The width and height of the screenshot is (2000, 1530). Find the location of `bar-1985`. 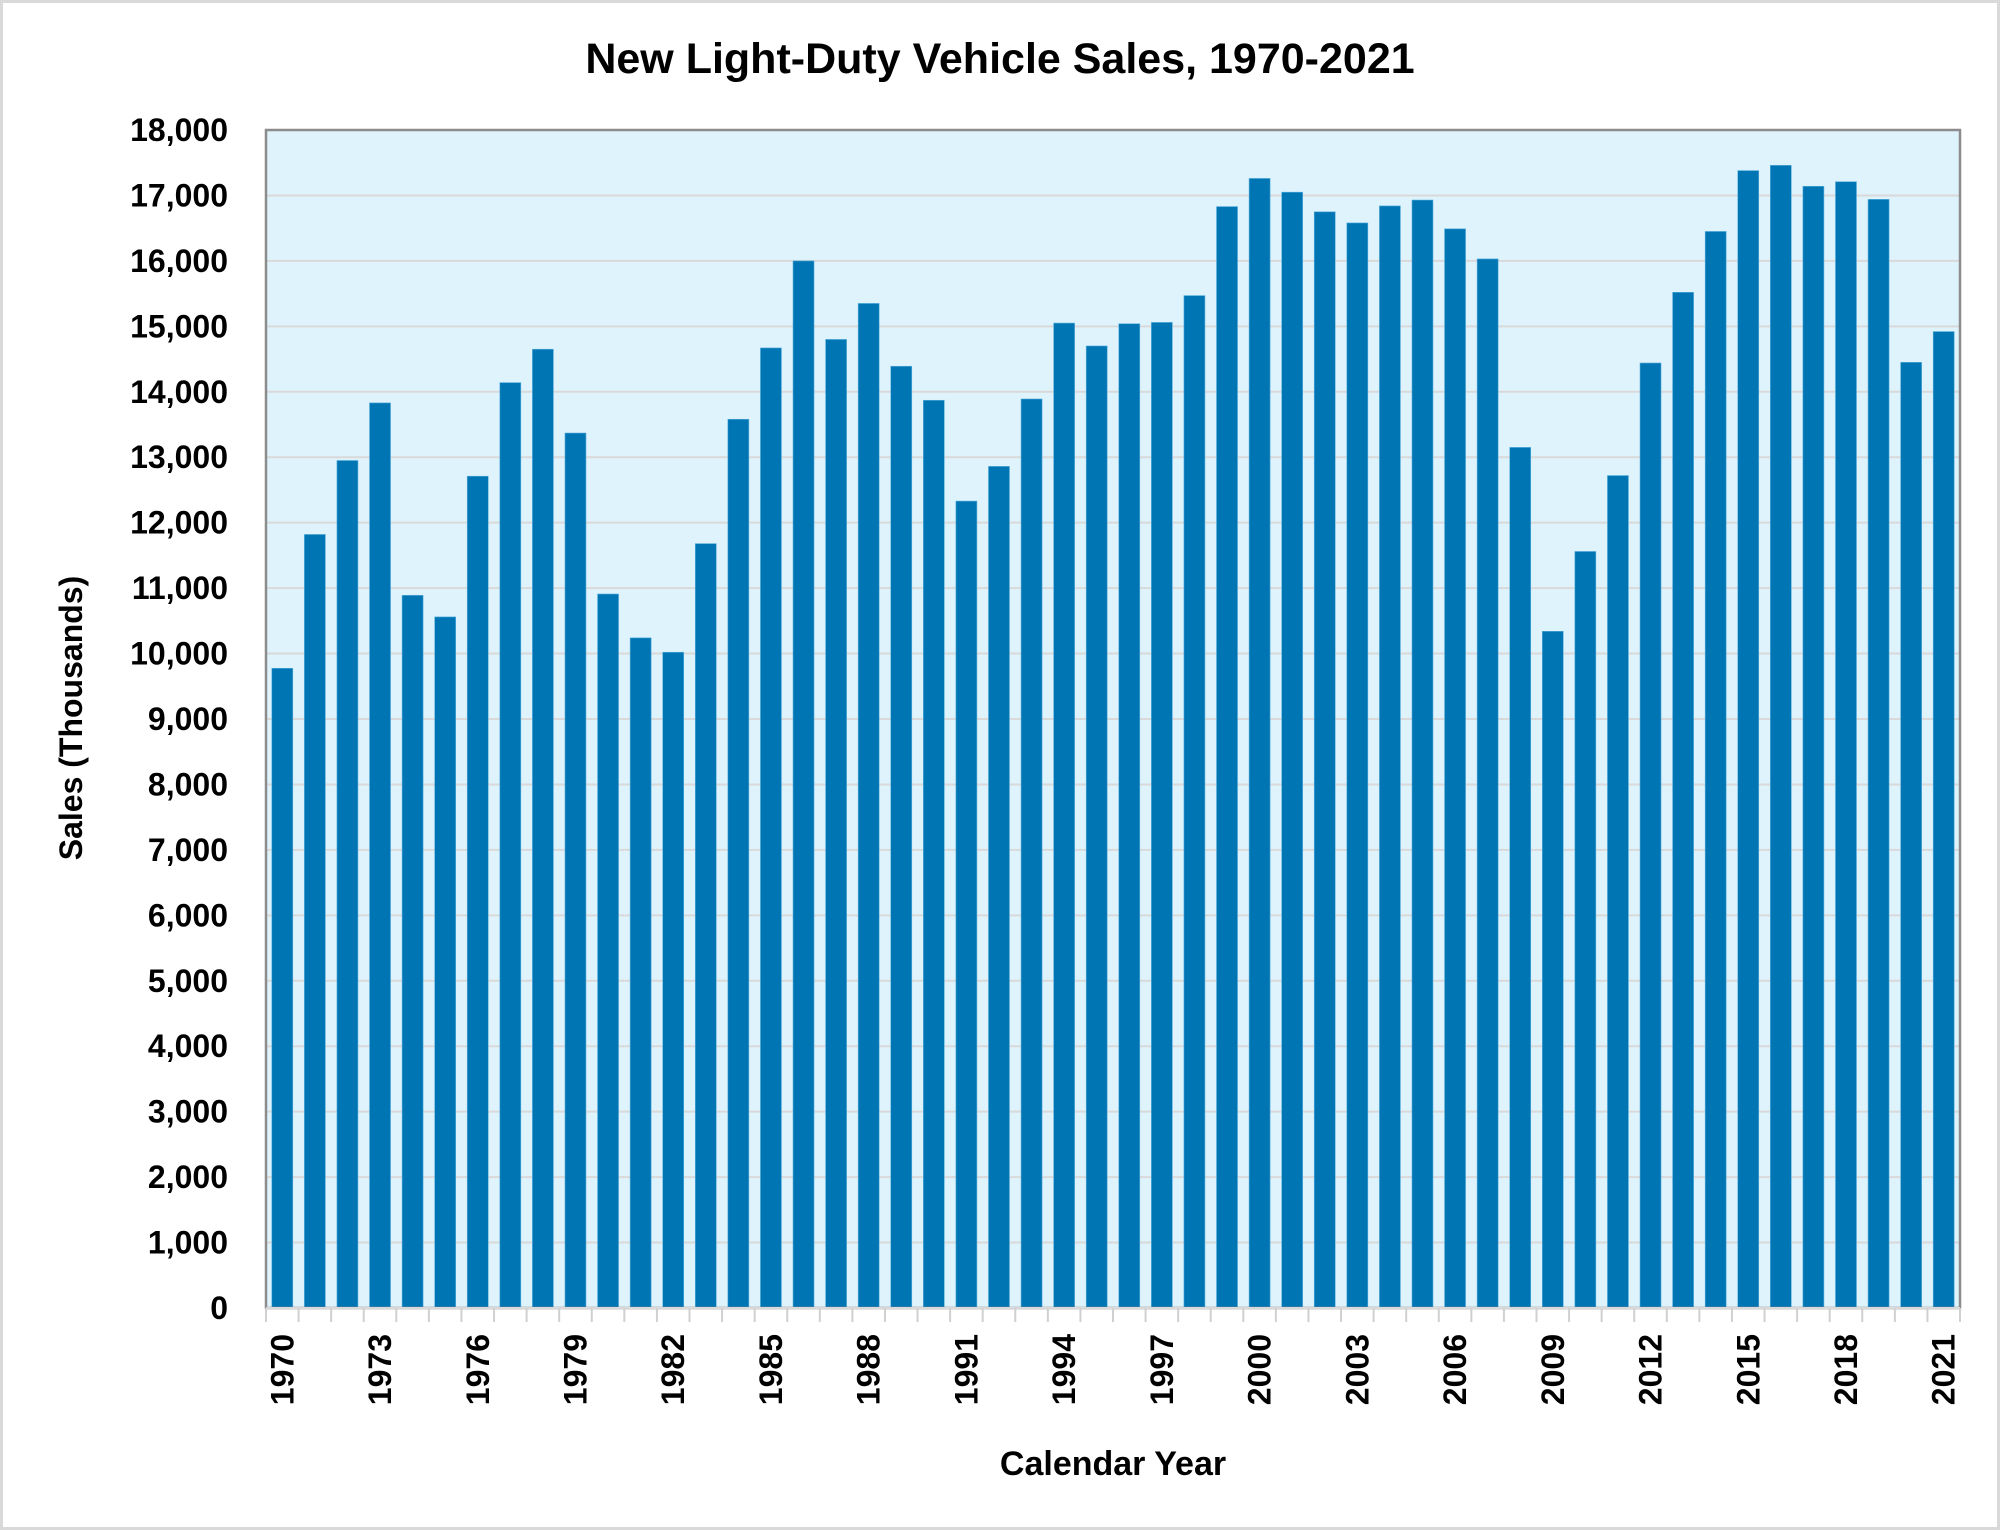

bar-1985 is located at coordinates (771, 828).